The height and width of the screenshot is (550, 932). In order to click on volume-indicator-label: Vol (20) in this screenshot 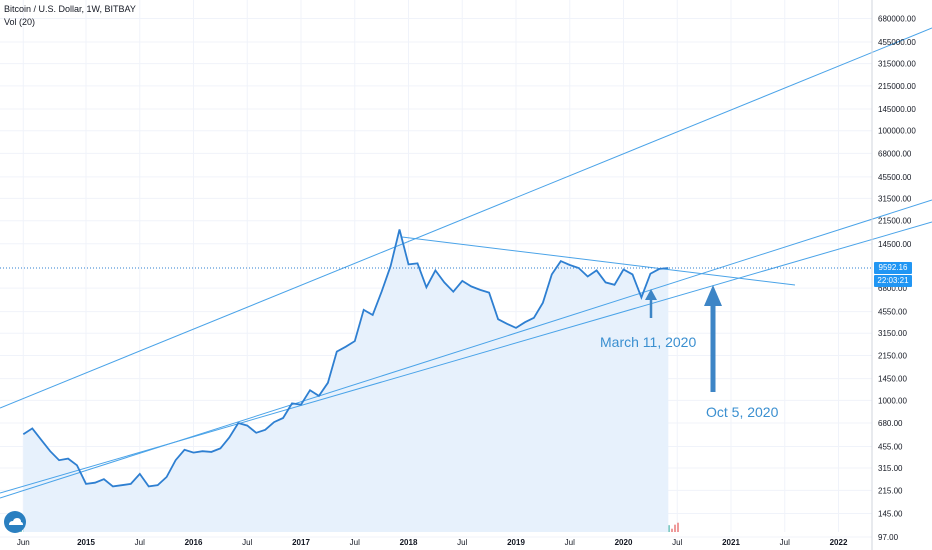, I will do `click(20, 22)`.